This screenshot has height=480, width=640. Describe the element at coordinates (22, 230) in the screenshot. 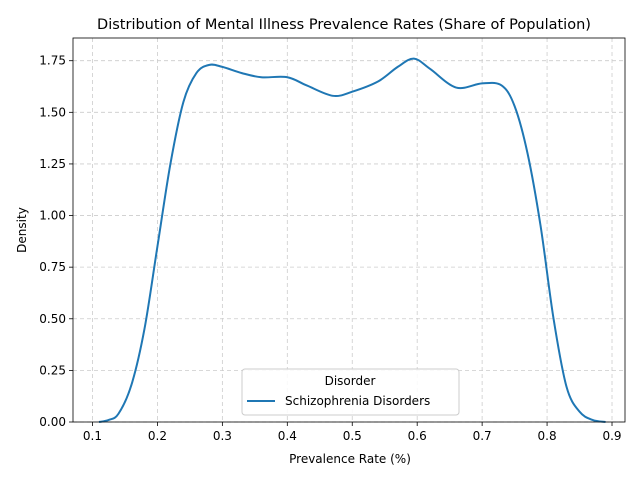

I see `y-axis-label: Density` at that location.